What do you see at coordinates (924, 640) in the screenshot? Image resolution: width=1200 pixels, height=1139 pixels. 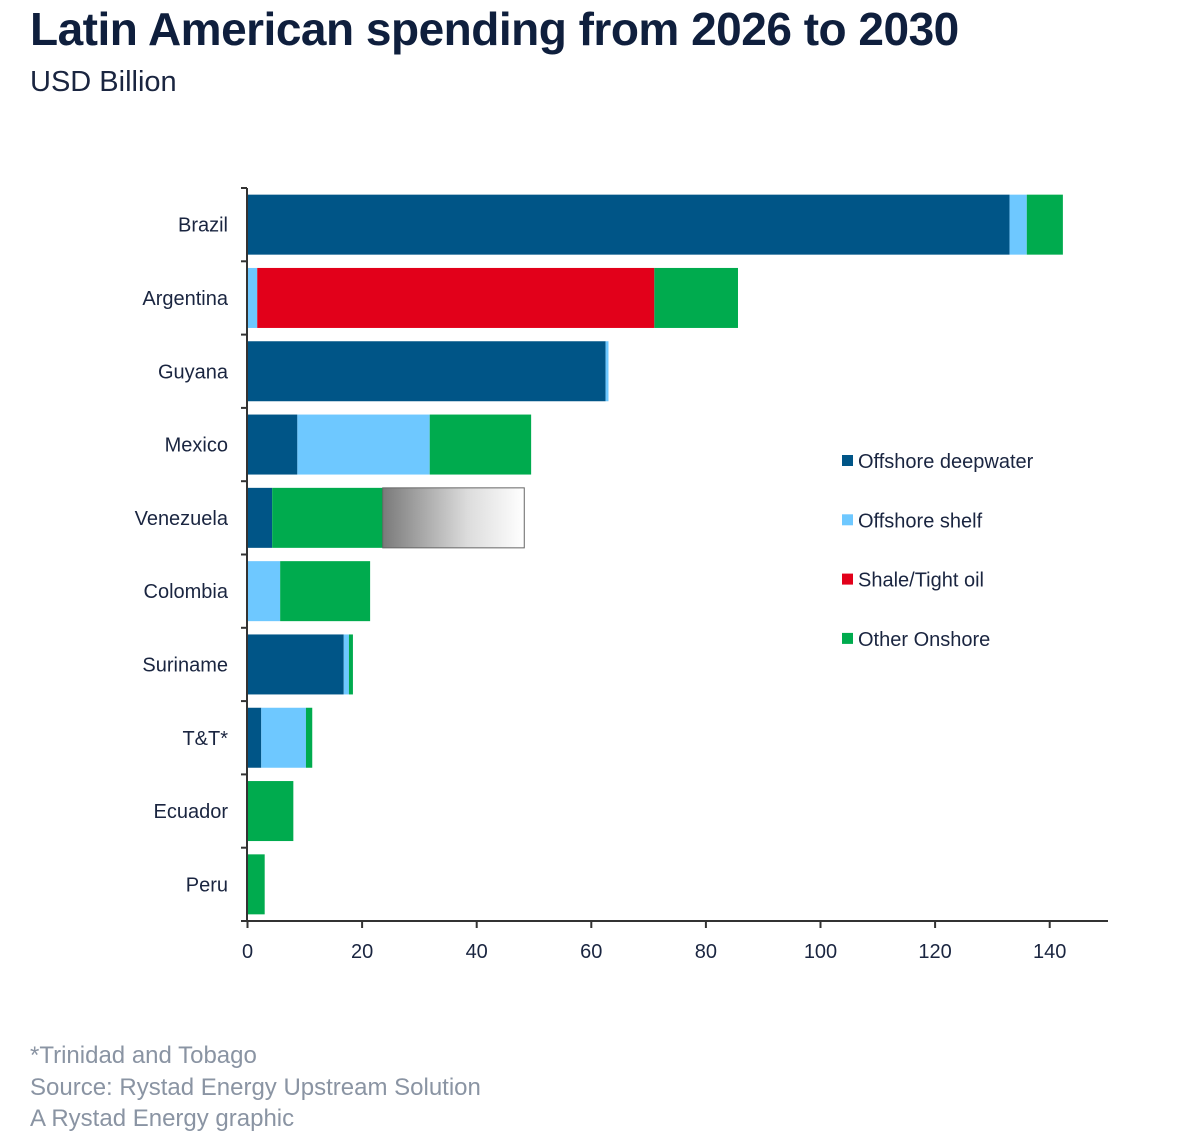 I see `legend-label: Other Onshore` at bounding box center [924, 640].